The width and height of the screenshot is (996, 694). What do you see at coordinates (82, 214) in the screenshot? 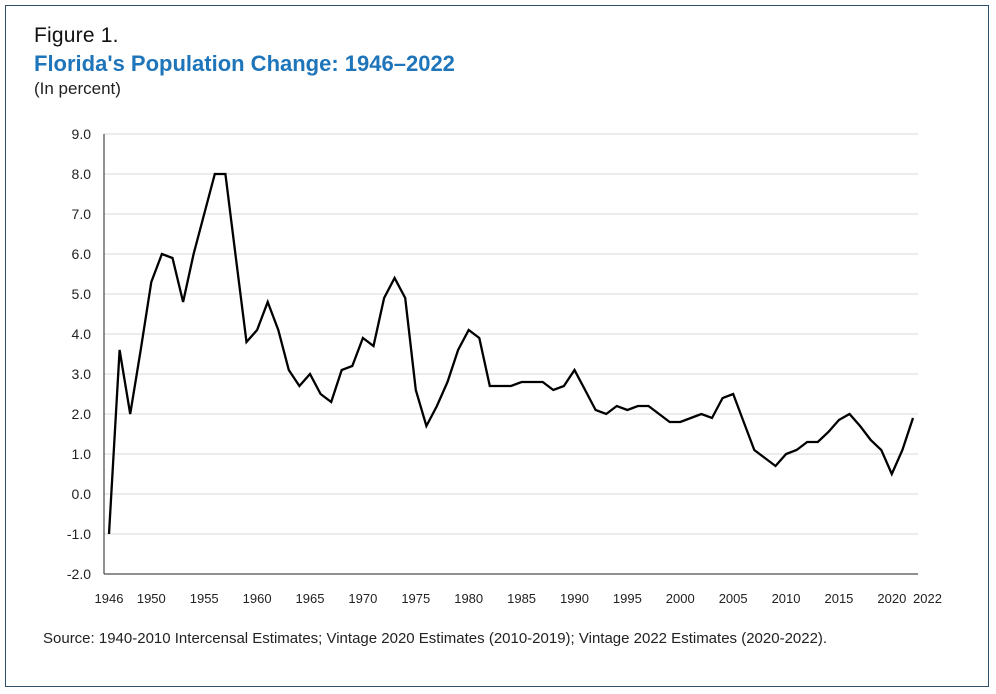
I see `y-tick-label: 7.0` at bounding box center [82, 214].